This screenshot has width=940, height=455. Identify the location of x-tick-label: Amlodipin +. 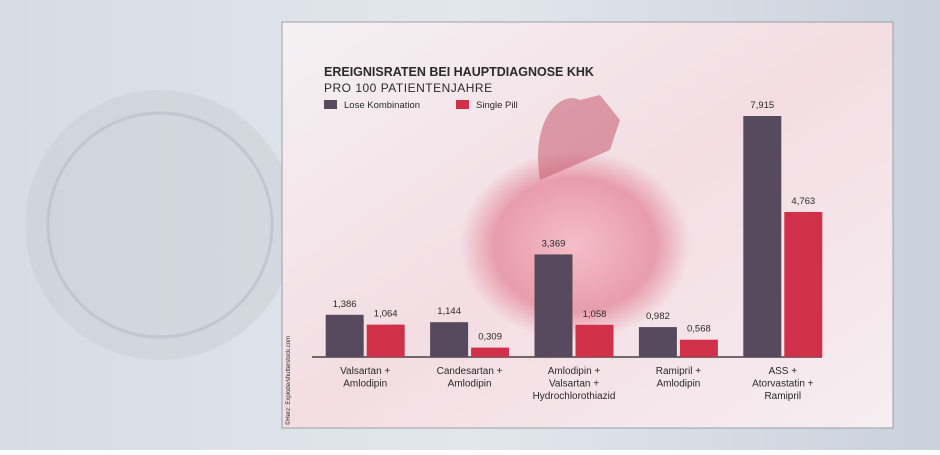
(574, 371).